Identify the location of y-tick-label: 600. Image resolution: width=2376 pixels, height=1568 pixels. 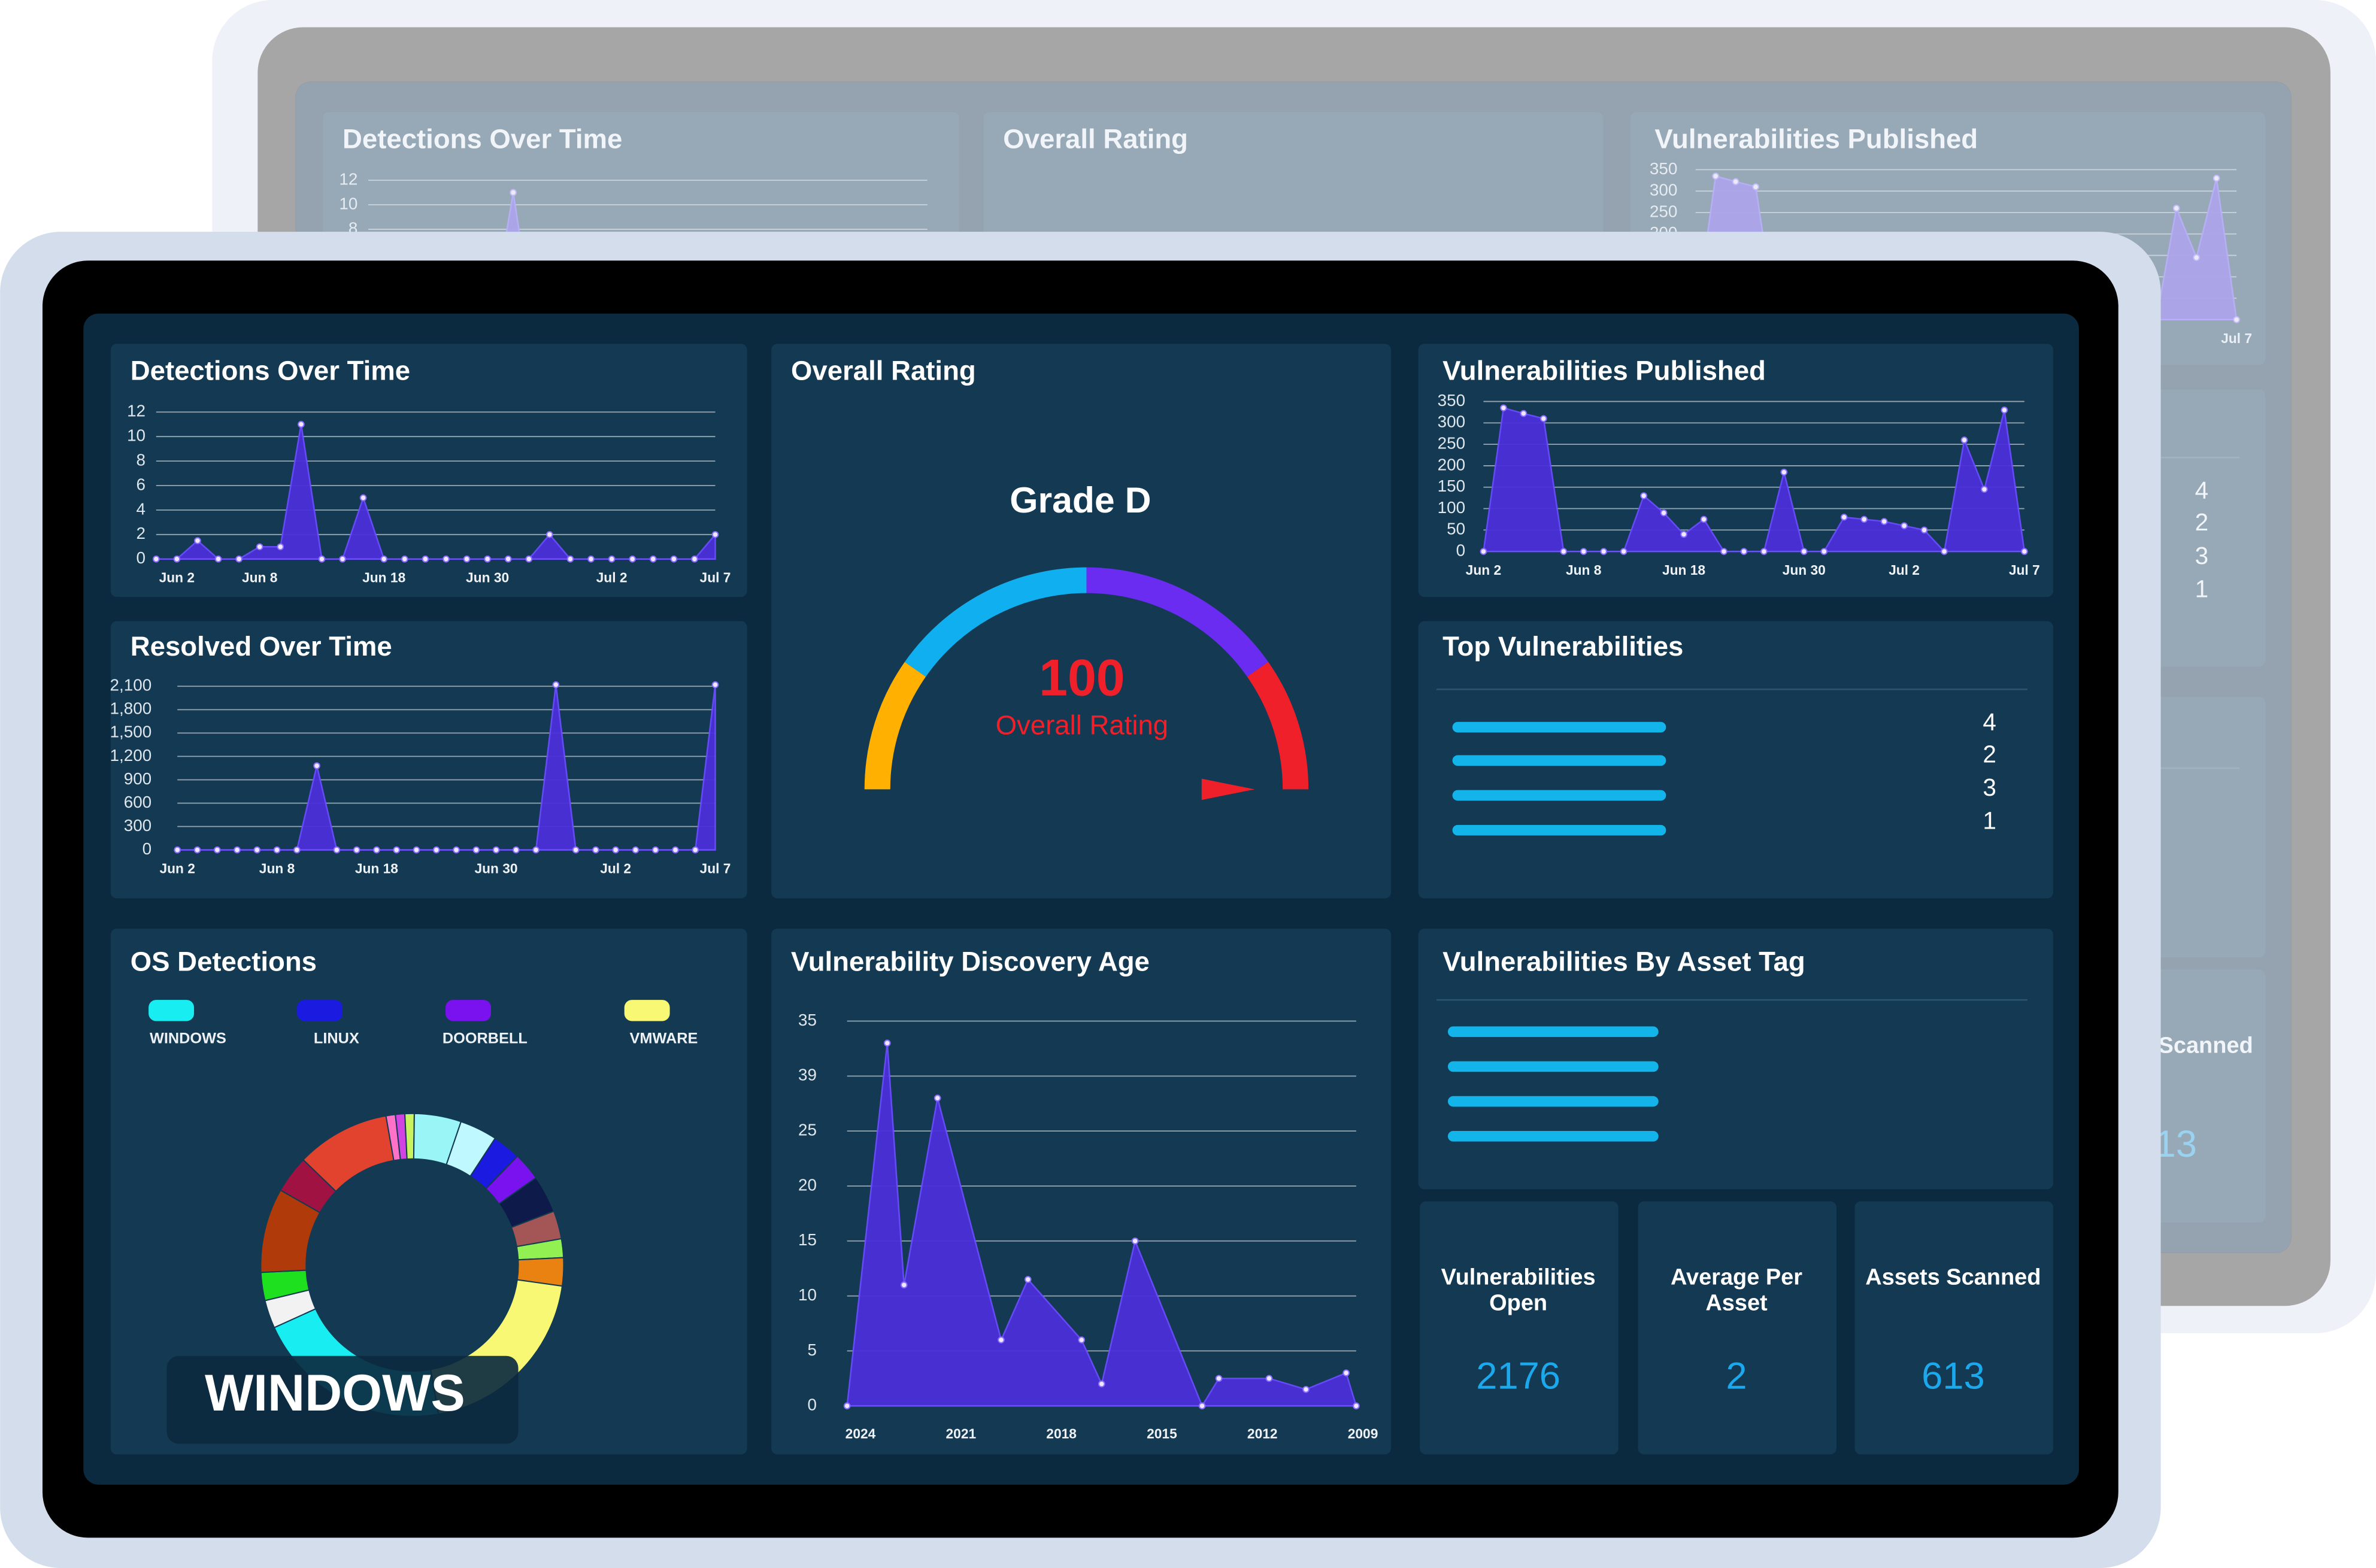
(137, 802).